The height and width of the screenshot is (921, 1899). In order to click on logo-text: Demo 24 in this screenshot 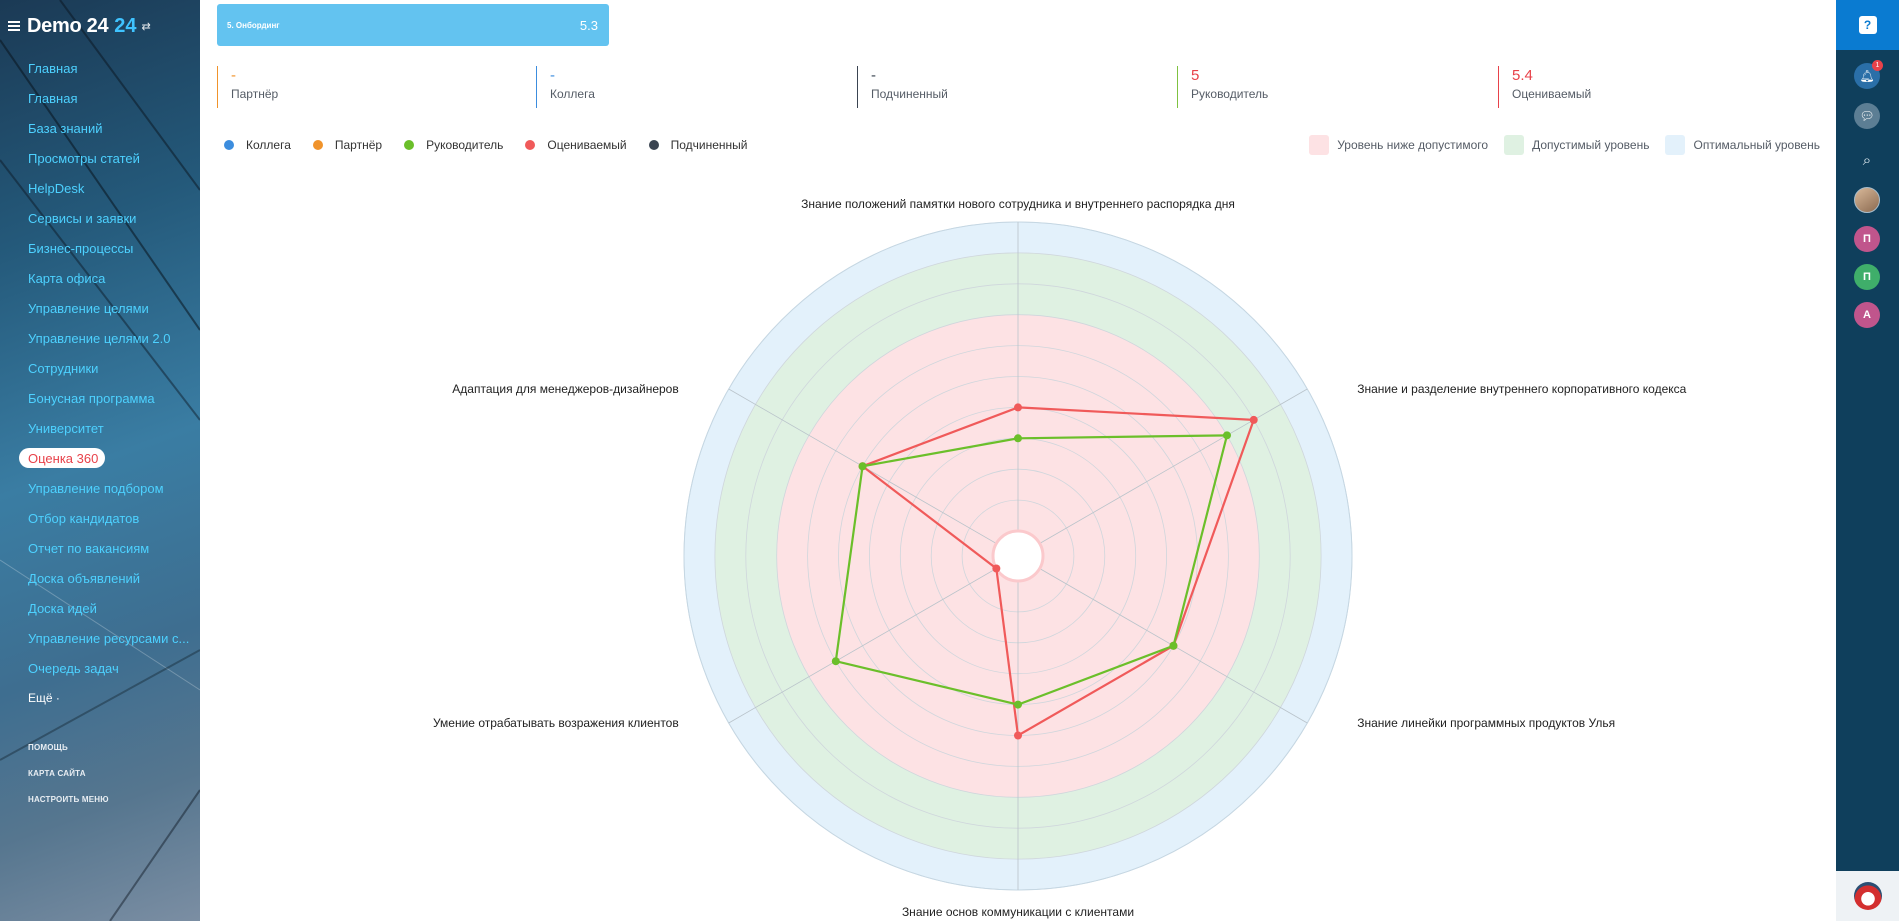, I will do `click(68, 25)`.